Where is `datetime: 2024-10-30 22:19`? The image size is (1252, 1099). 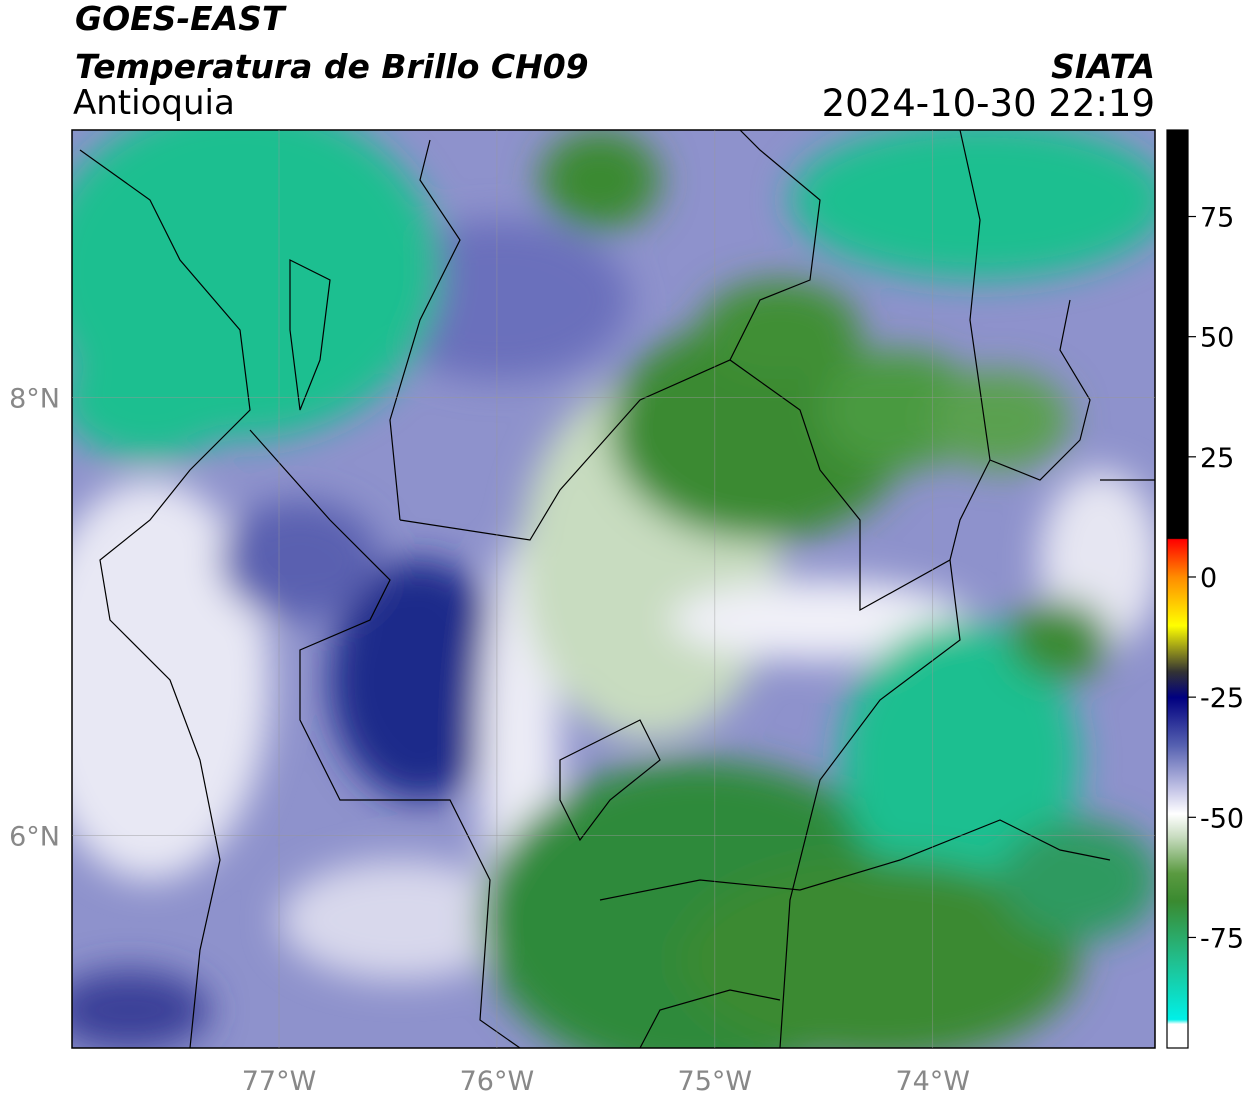
datetime: 2024-10-30 22:19 is located at coordinates (988, 103).